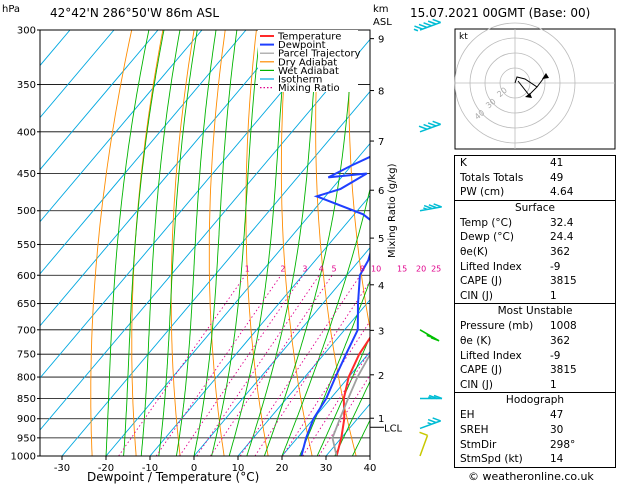 This screenshot has height=486, width=629. Describe the element at coordinates (517, 237) in the screenshot. I see `surface-dewp: Dewp (°C) 24.4` at that location.